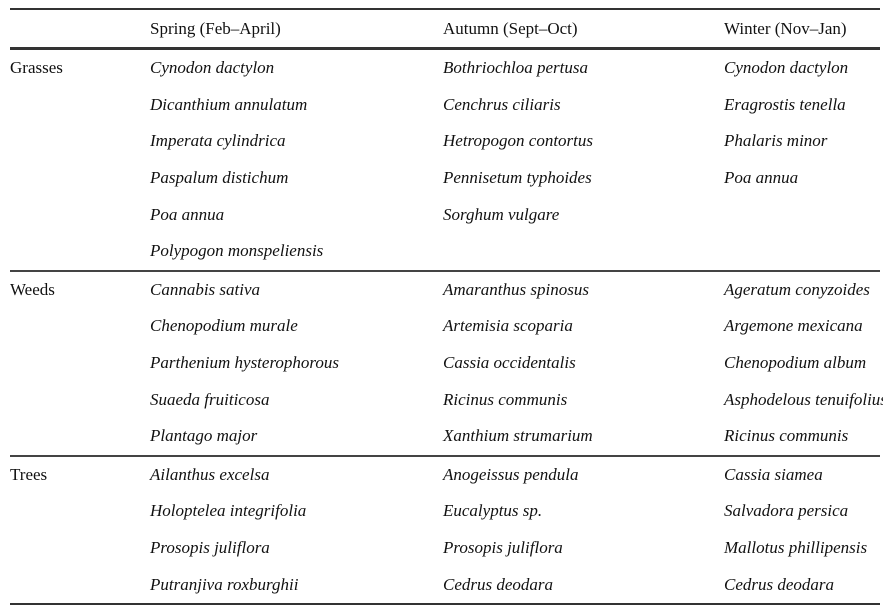 This screenshot has width=883, height=605. I want to click on cell-winter: Ricinus communis, so click(802, 437).